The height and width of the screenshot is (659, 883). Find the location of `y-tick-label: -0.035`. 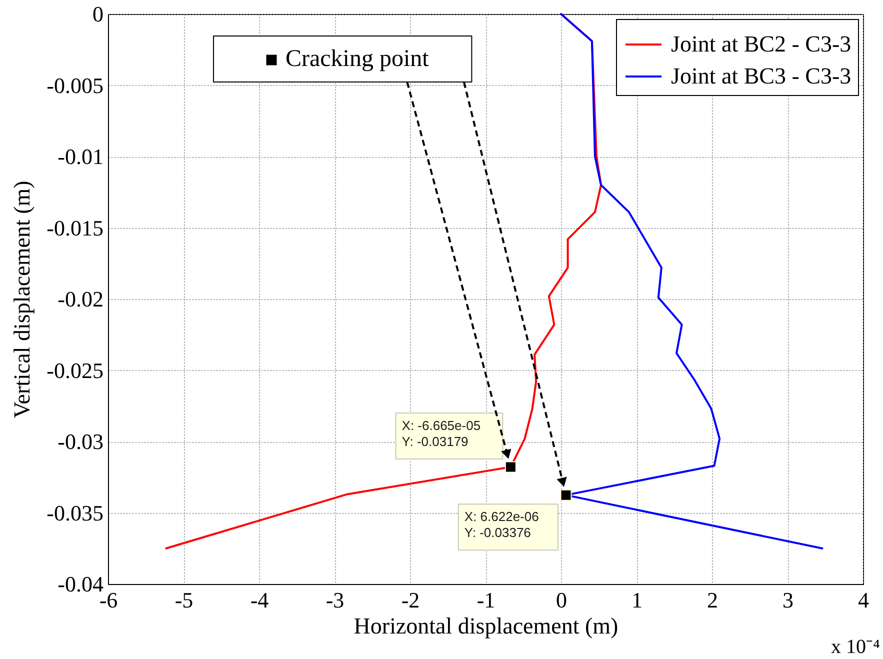

y-tick-label: -0.035 is located at coordinates (75, 513).